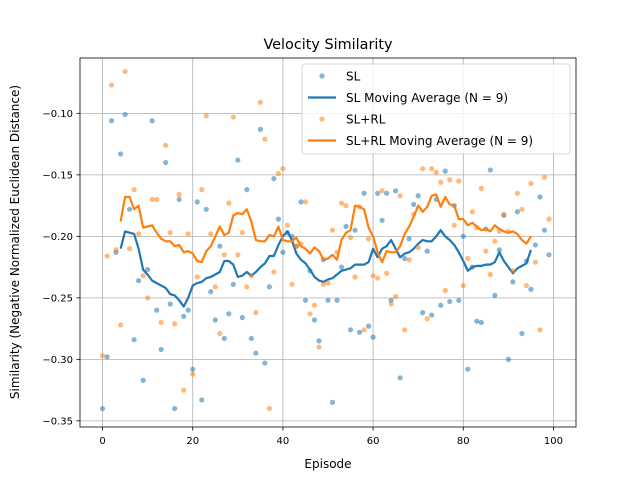  I want to click on x-axis-label: Episode, so click(327, 464).